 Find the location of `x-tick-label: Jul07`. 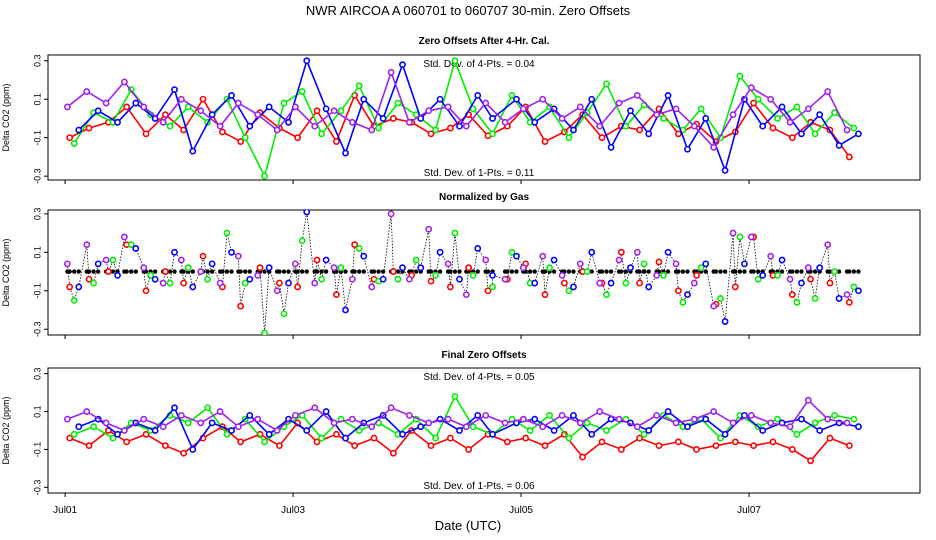

x-tick-label: Jul07 is located at coordinates (749, 510).